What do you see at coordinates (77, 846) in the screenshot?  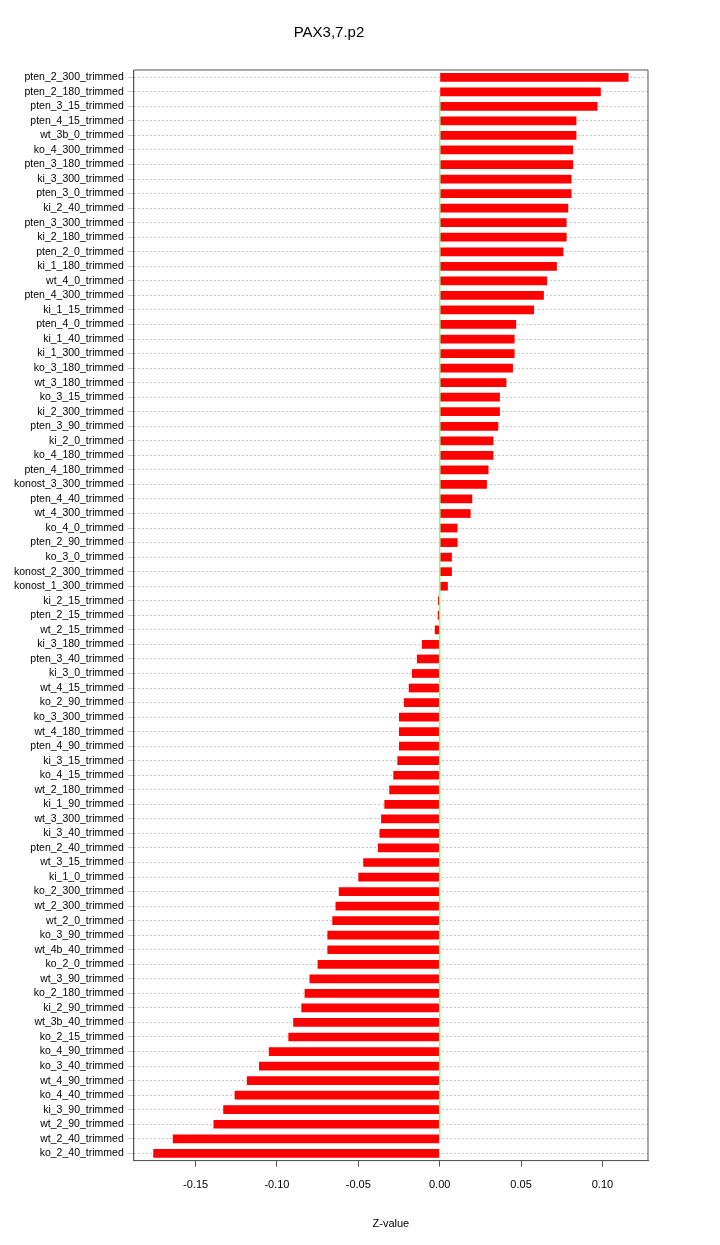 I see `y-tick-label: pten_2_40_trimmed` at bounding box center [77, 846].